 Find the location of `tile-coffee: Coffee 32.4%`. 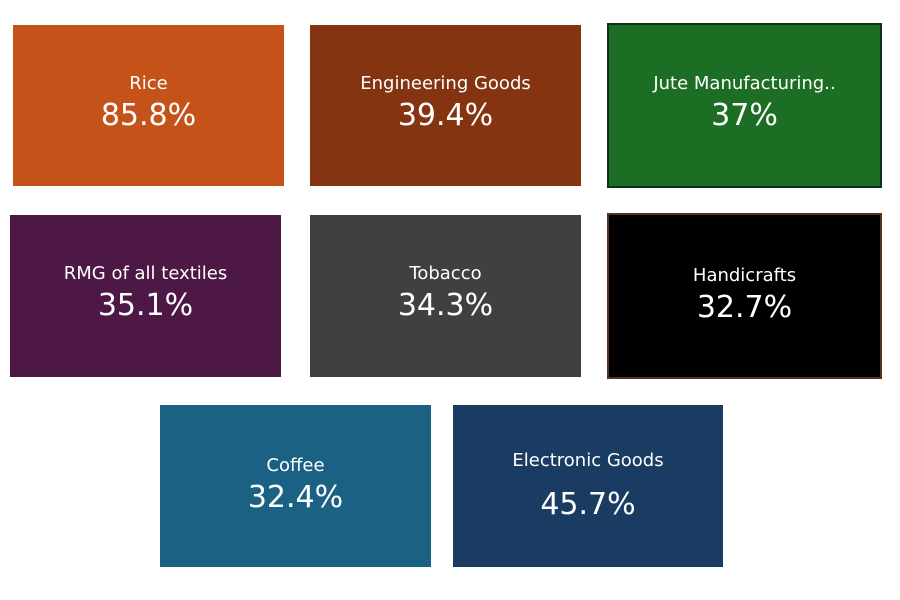

tile-coffee: Coffee 32.4% is located at coordinates (295, 486).